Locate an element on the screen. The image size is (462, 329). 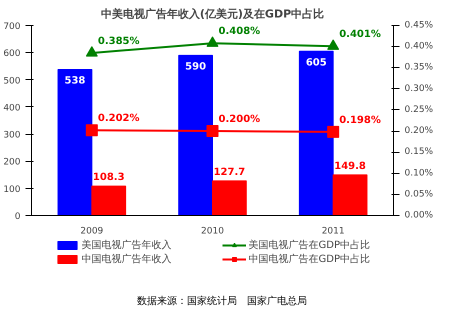
y2-tick-label: 0.15% is located at coordinates (419, 152).